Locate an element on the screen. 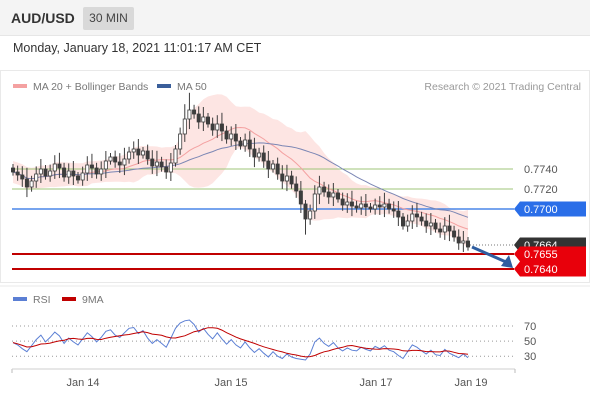 The width and height of the screenshot is (590, 400). forecast-arrow-head is located at coordinates (507, 261).